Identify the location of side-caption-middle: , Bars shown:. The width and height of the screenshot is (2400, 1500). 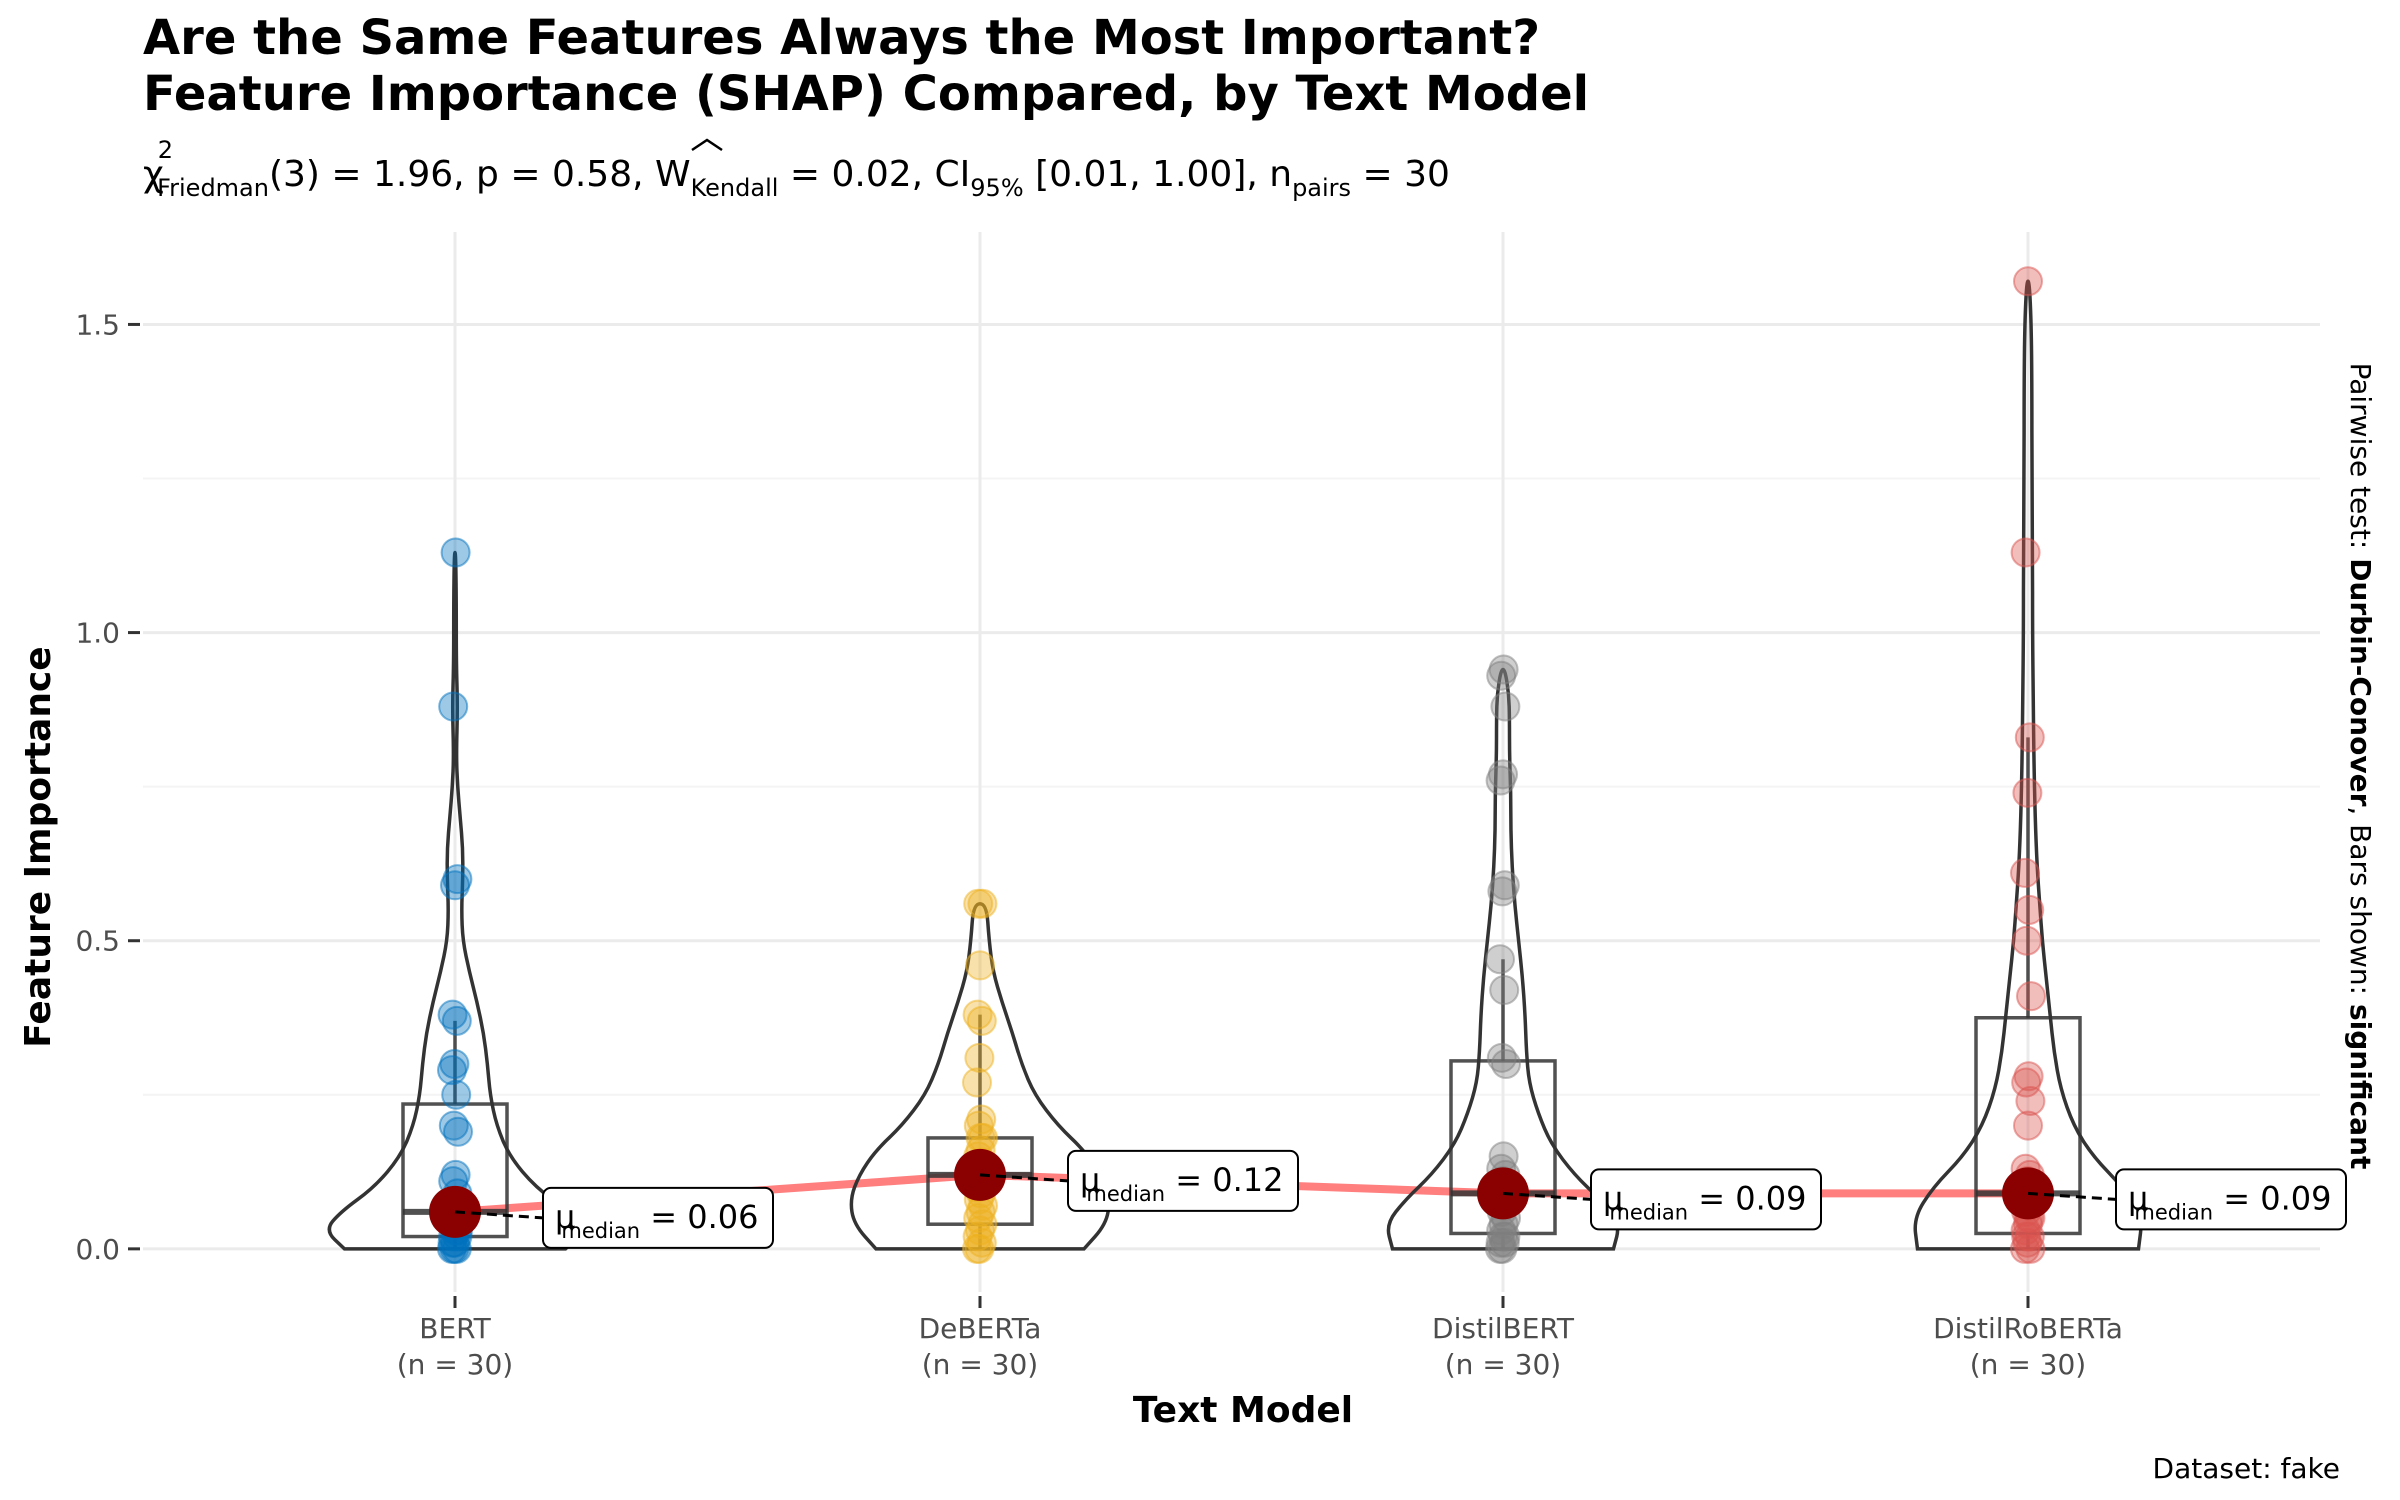
(2360, 905).